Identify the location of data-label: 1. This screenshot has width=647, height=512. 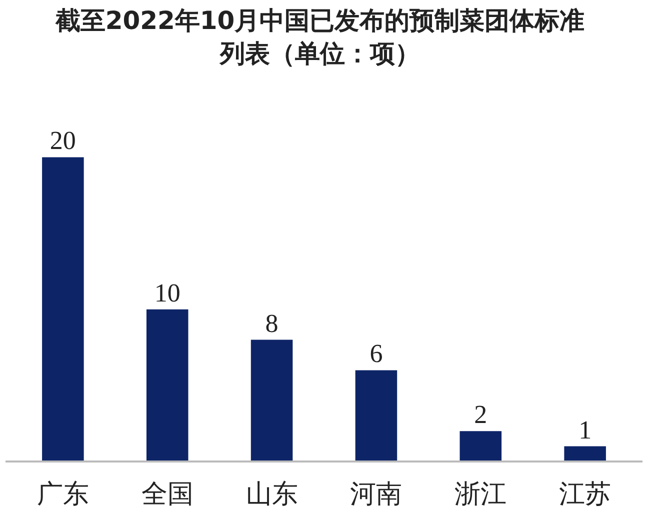
(585, 429).